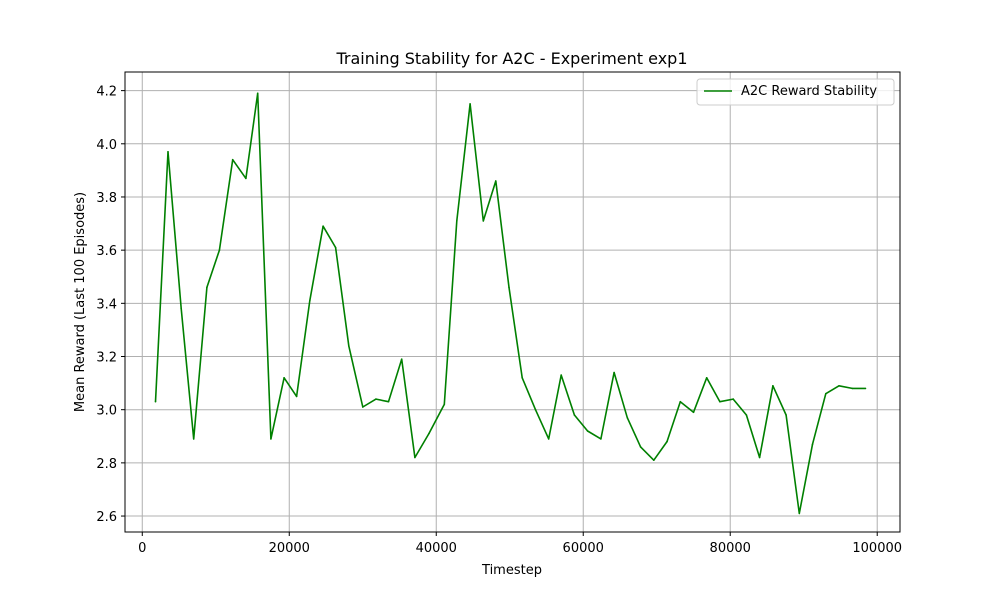 The width and height of the screenshot is (1000, 600). What do you see at coordinates (106, 411) in the screenshot?
I see `y-tick-label: 3.0` at bounding box center [106, 411].